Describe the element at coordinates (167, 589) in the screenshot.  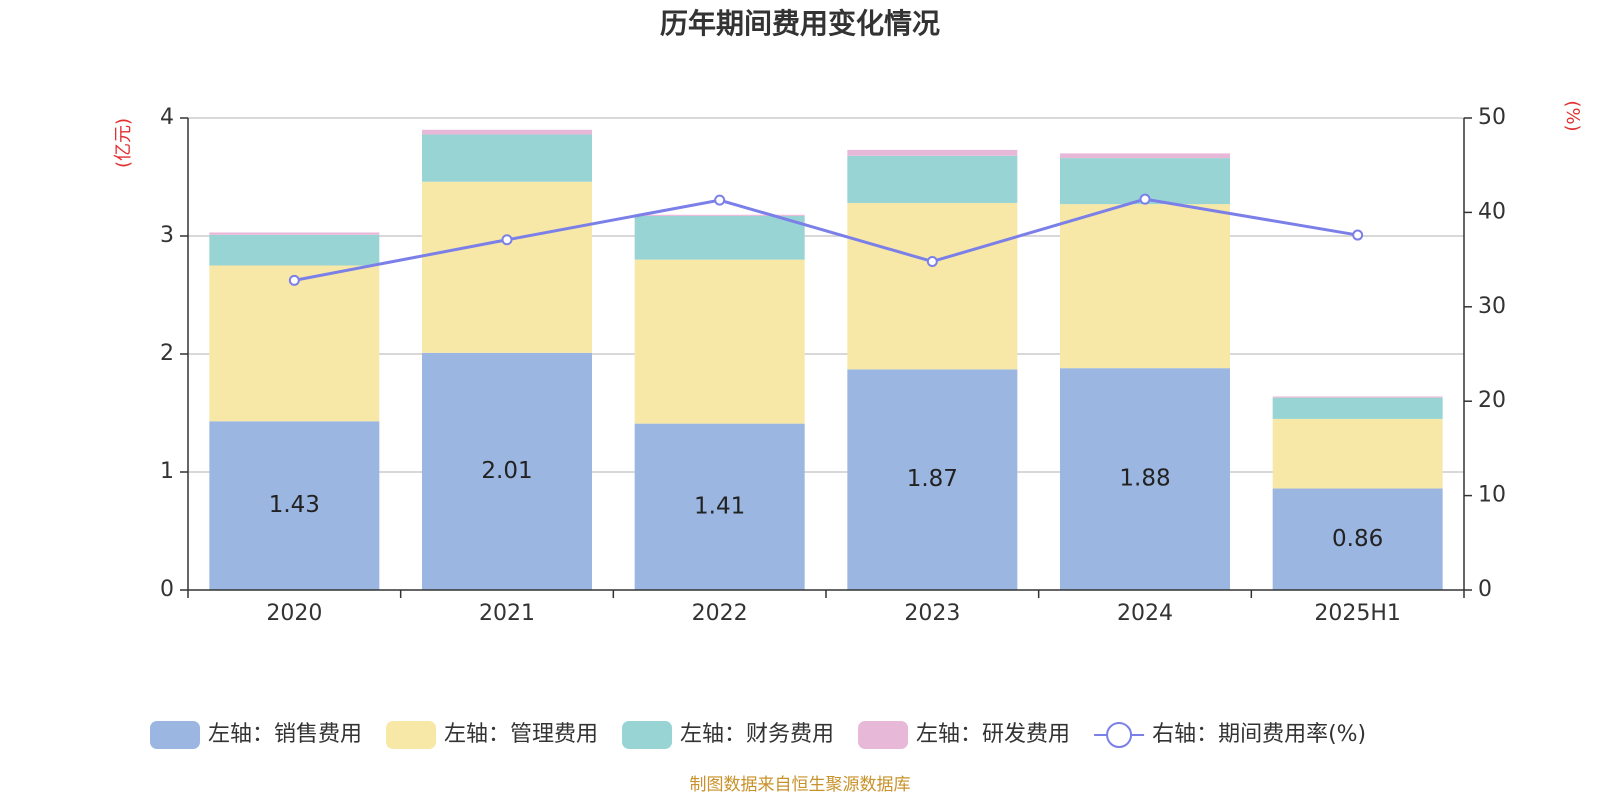
I see `left-axis-tick-label: 0` at that location.